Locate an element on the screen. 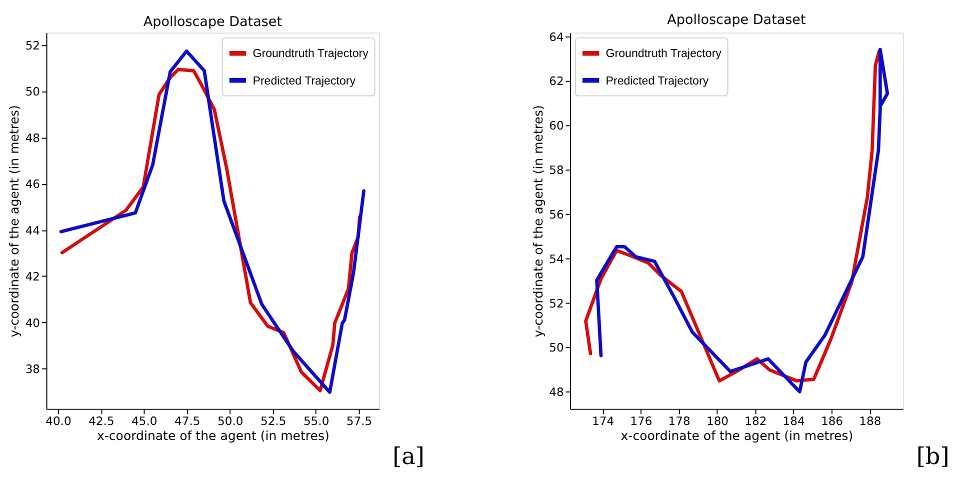  y-tick-label: 62 is located at coordinates (556, 81).